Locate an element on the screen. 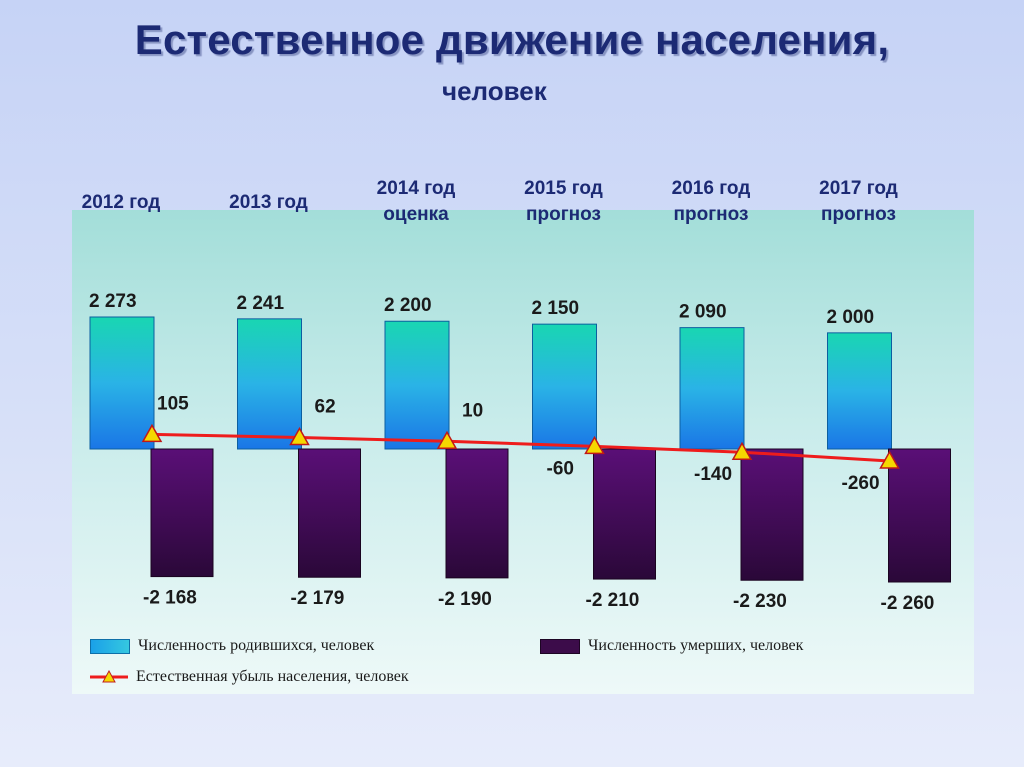  legend-item-decline: Естественная убыль населения, человек is located at coordinates (249, 677).